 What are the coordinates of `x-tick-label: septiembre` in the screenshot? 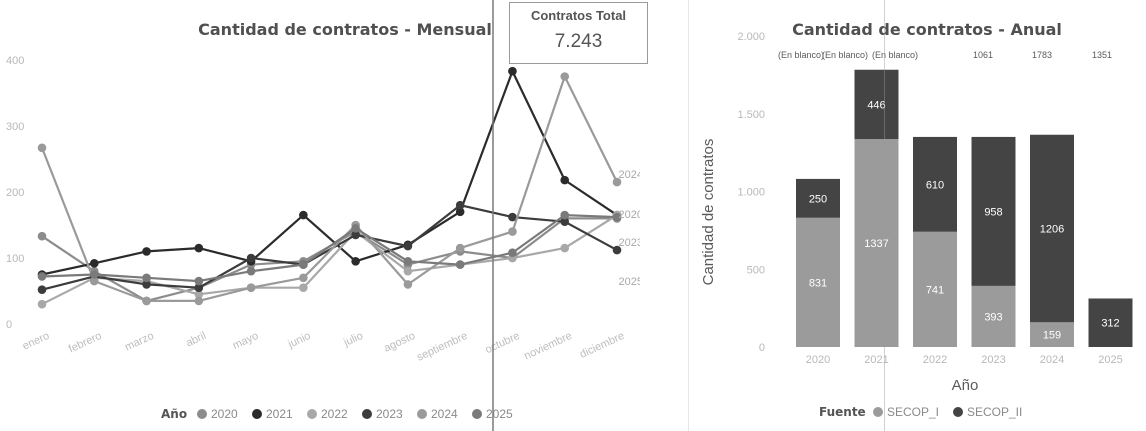 It's located at (442, 347).